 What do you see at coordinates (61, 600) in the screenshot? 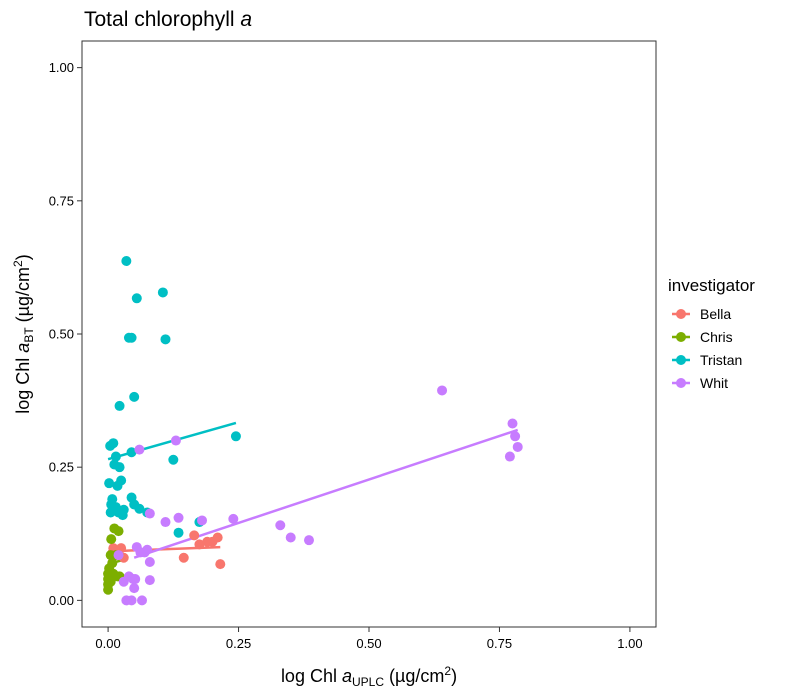
I see `y-tick-label: 0.00` at bounding box center [61, 600].